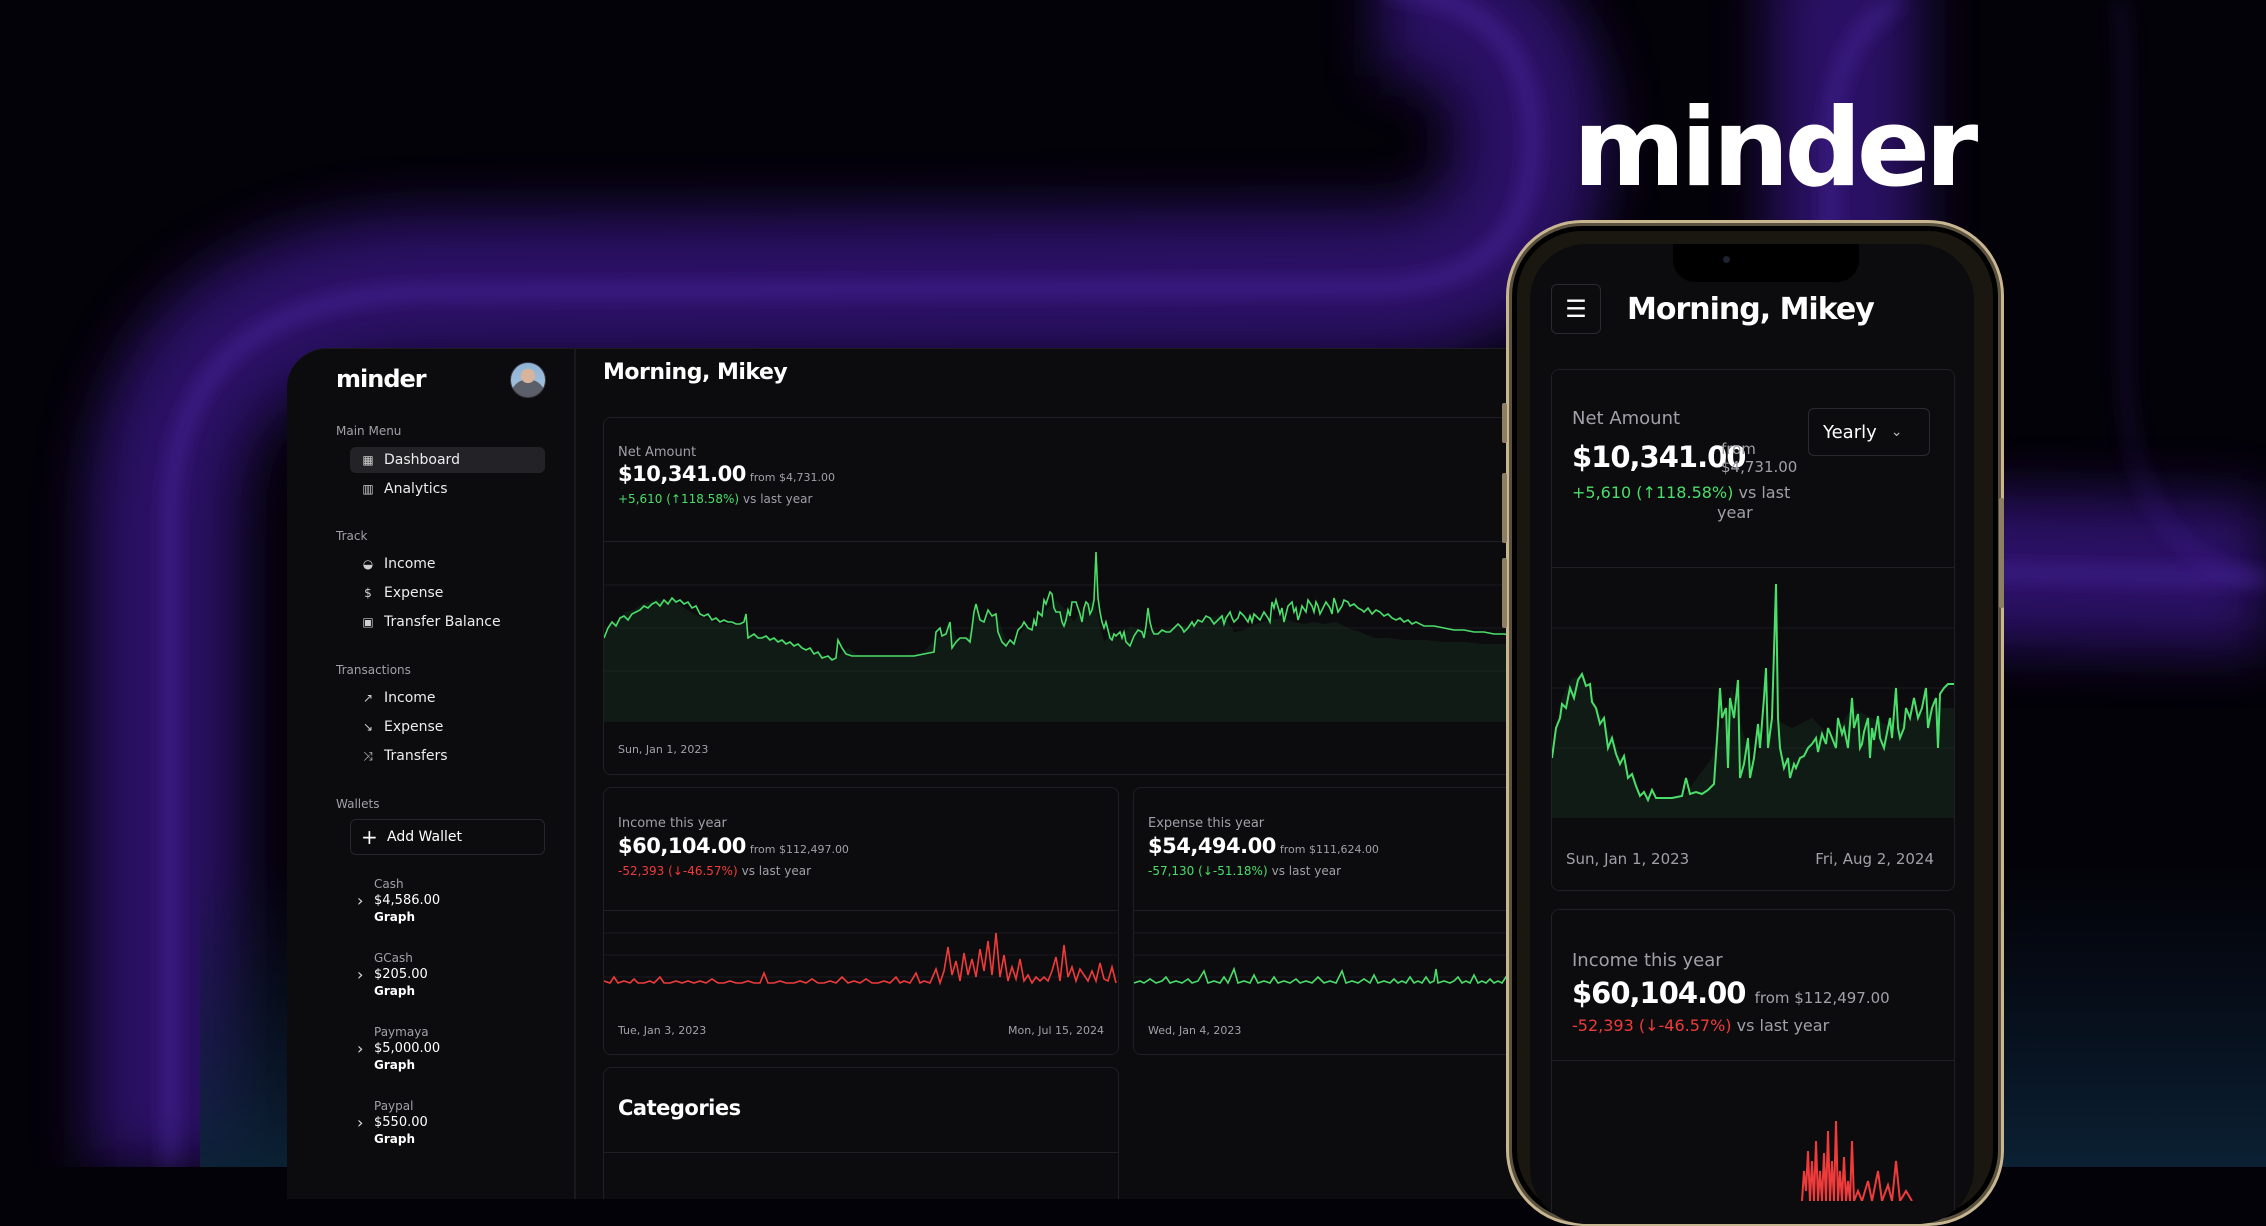 The image size is (2266, 1226). What do you see at coordinates (1206, 823) in the screenshot?
I see `expense-label: Expense this year` at bounding box center [1206, 823].